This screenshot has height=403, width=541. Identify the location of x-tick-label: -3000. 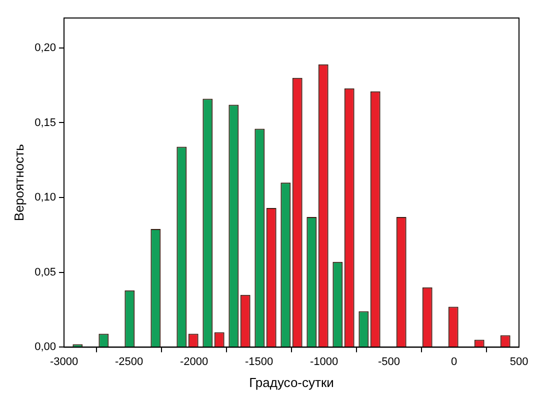
(64, 362).